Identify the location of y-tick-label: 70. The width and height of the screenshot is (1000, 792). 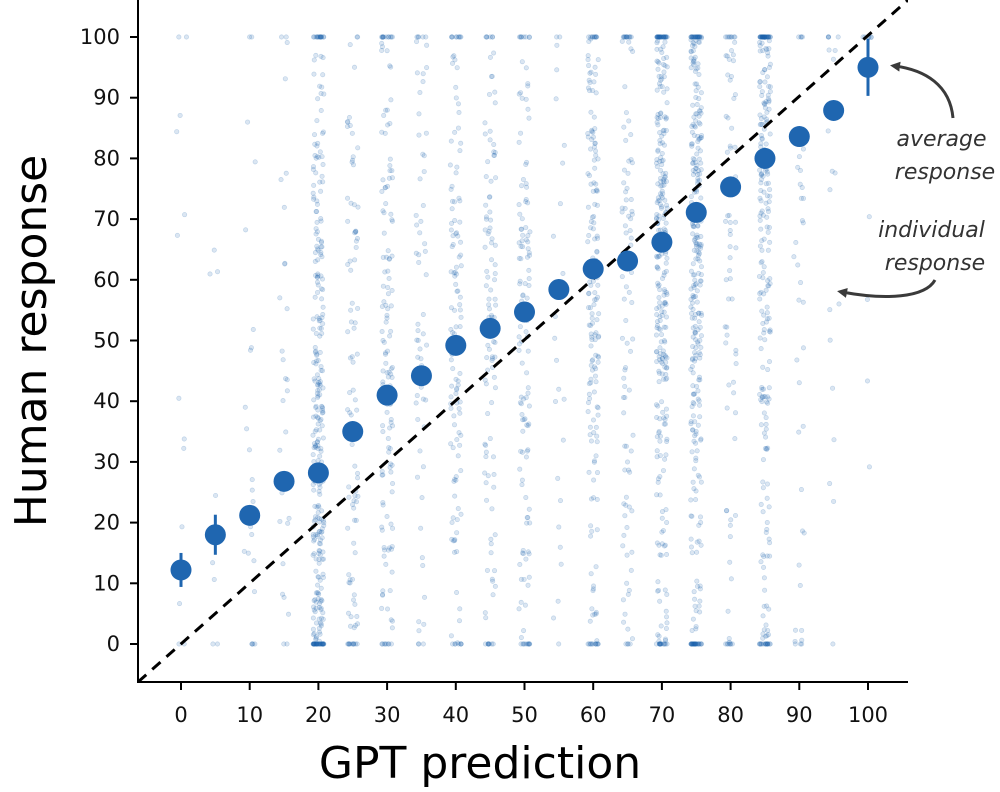
(106, 219).